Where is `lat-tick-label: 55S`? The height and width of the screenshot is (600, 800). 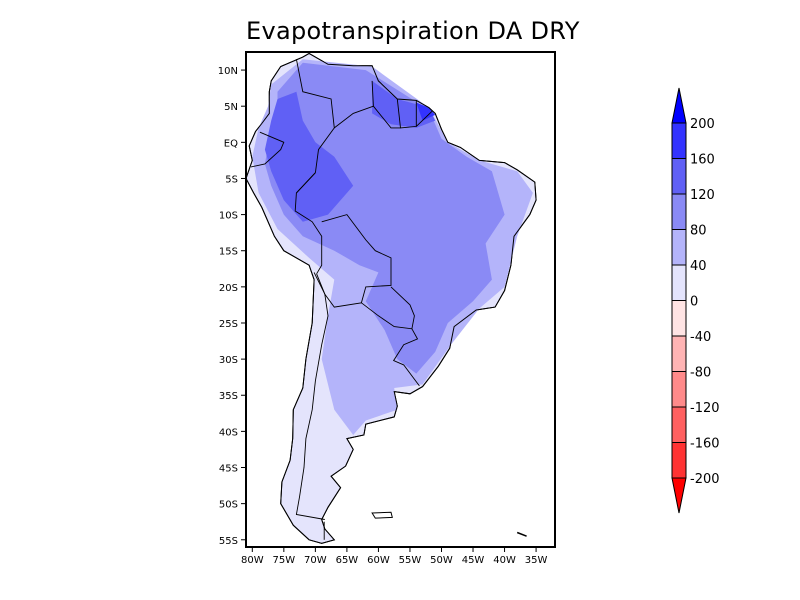 lat-tick-label: 55S is located at coordinates (228, 541).